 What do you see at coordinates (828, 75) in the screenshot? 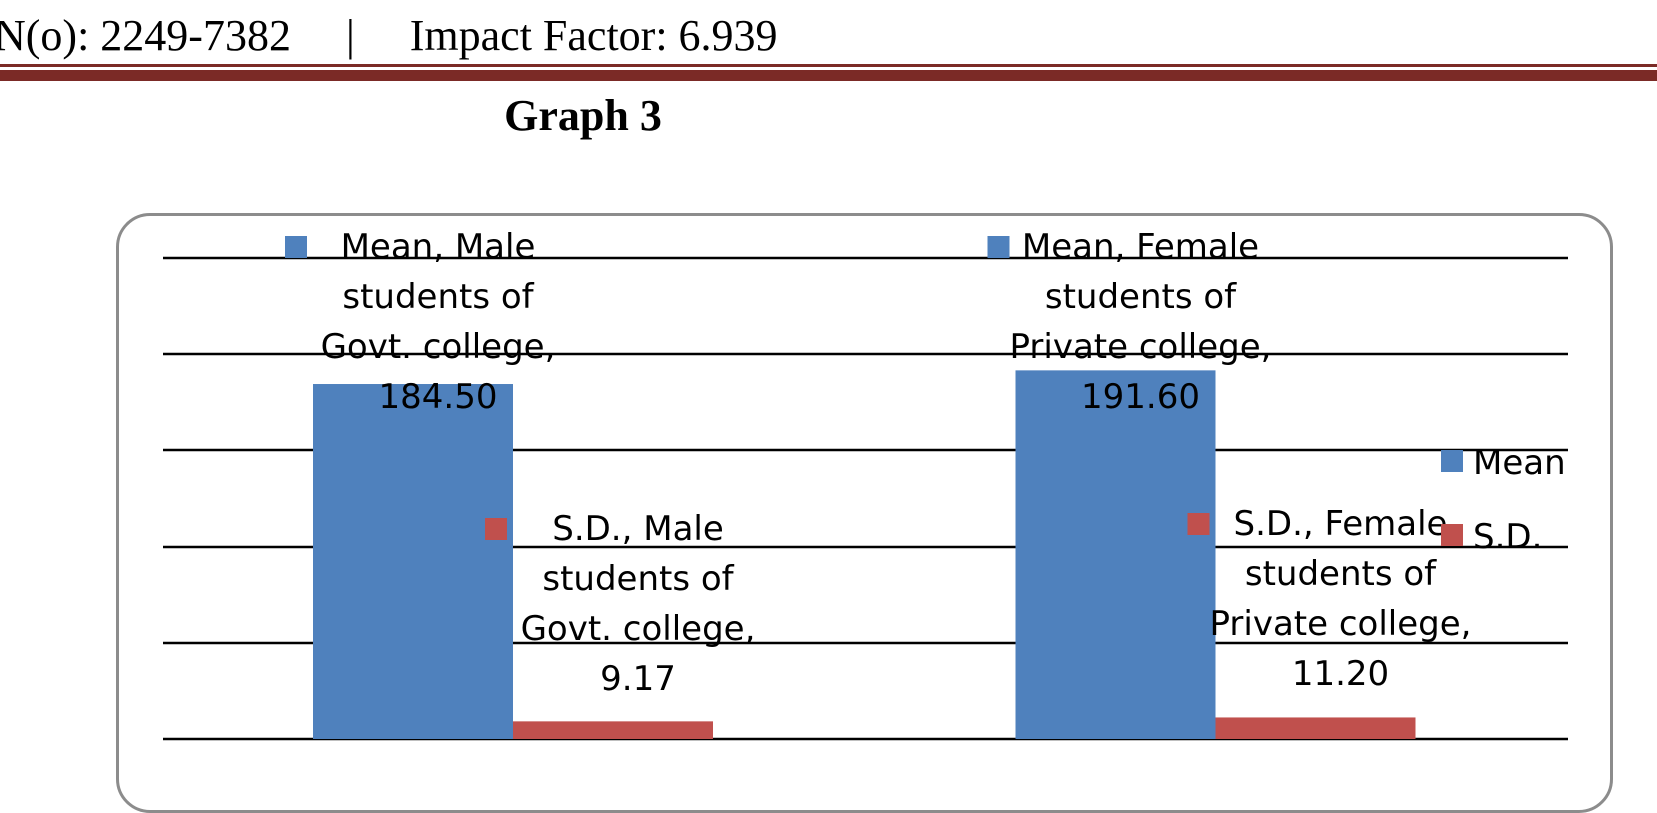
I see `header-rule-thick` at bounding box center [828, 75].